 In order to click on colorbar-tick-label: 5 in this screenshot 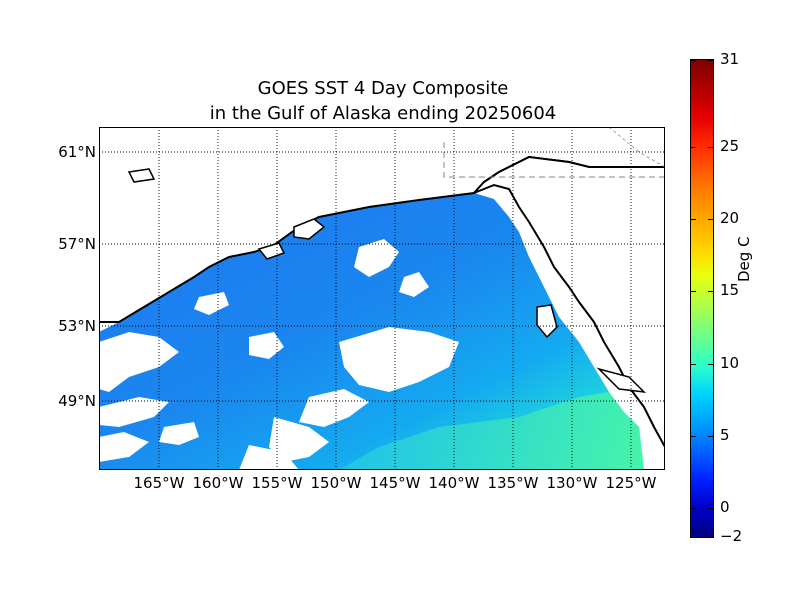, I will do `click(725, 434)`.